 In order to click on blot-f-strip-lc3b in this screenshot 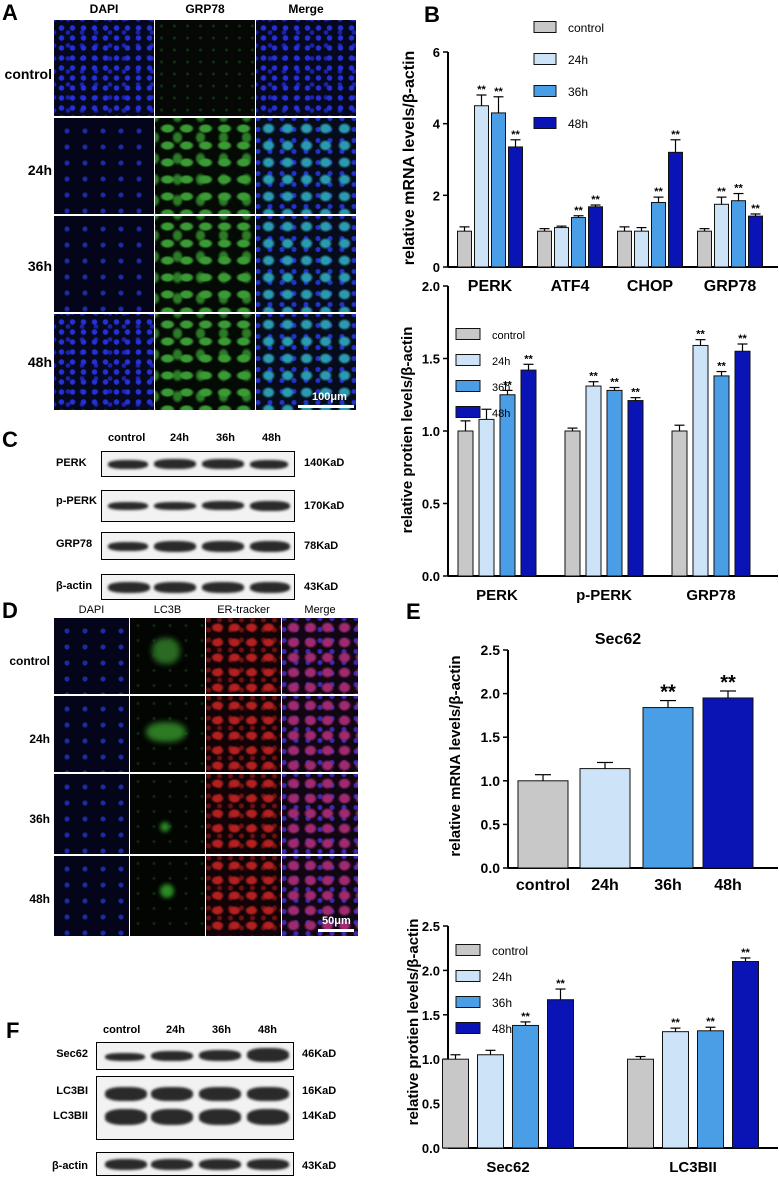, I will do `click(195, 1108)`.